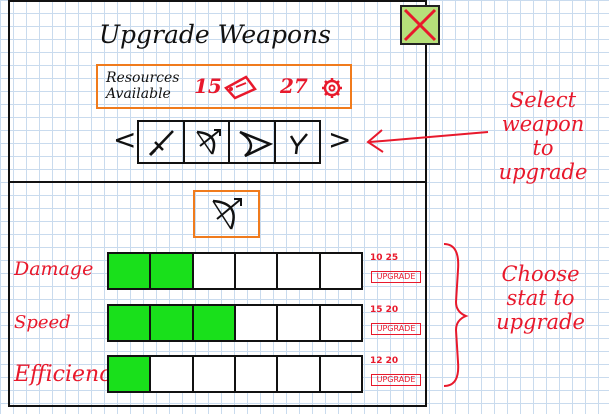  What do you see at coordinates (396, 329) in the screenshot?
I see `upgrade-button-speed: UPGRADE` at bounding box center [396, 329].